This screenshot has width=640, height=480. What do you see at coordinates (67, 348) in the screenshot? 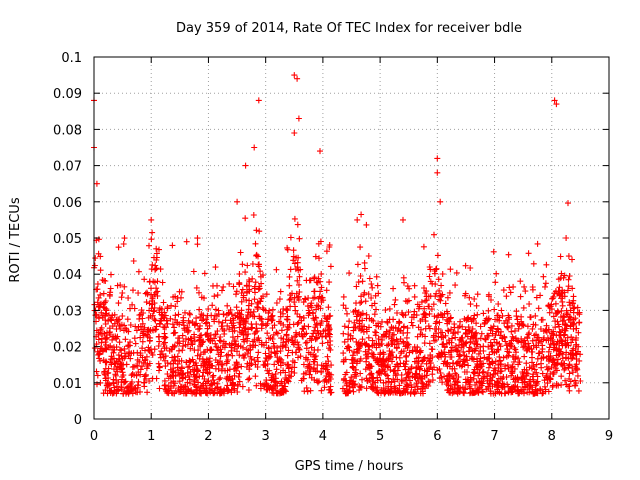
I see `y-tick-label: 0.02` at bounding box center [67, 348].